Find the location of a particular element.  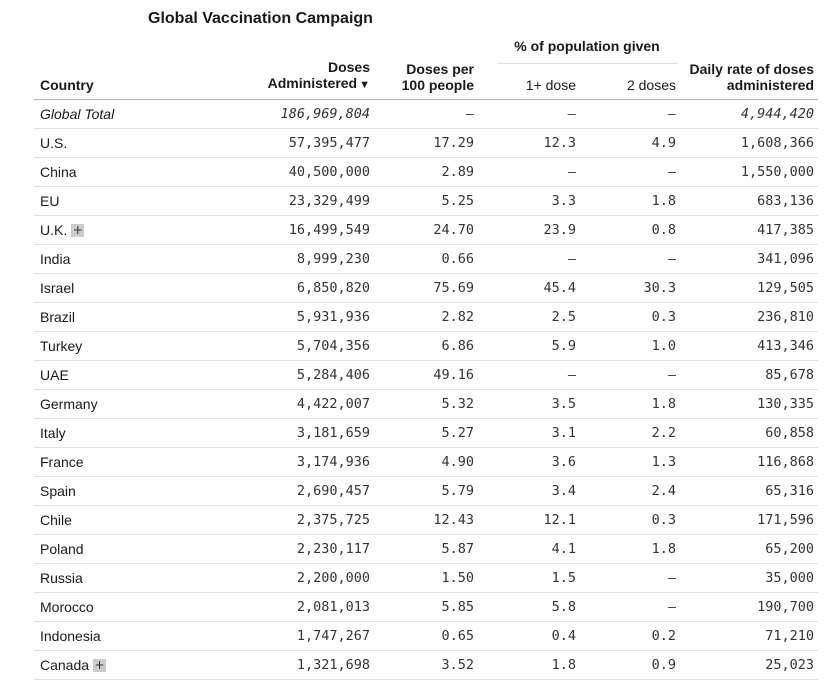

per100-cell: 24.70 is located at coordinates (426, 230).